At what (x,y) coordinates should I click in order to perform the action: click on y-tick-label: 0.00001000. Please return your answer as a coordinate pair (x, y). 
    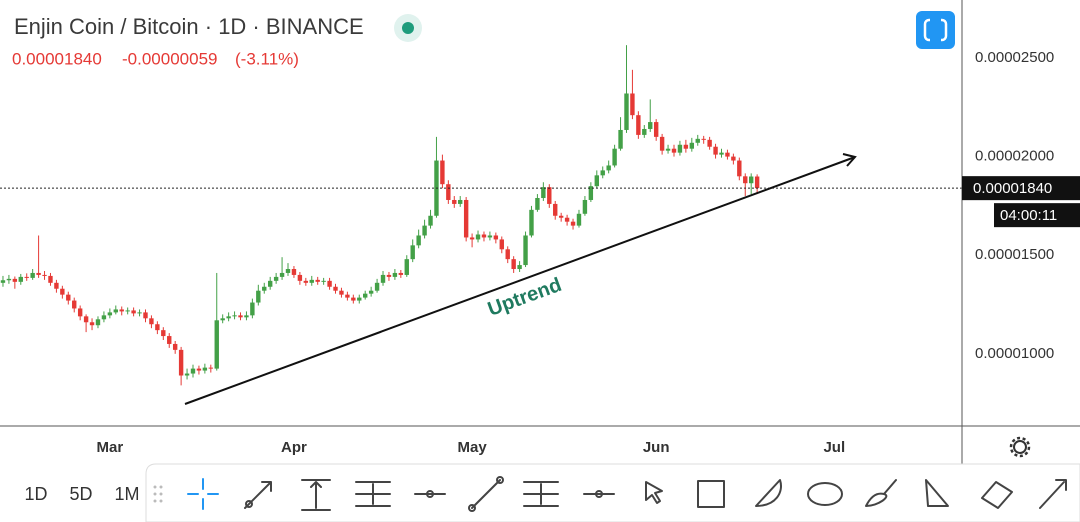
    Looking at the image, I should click on (1014, 353).